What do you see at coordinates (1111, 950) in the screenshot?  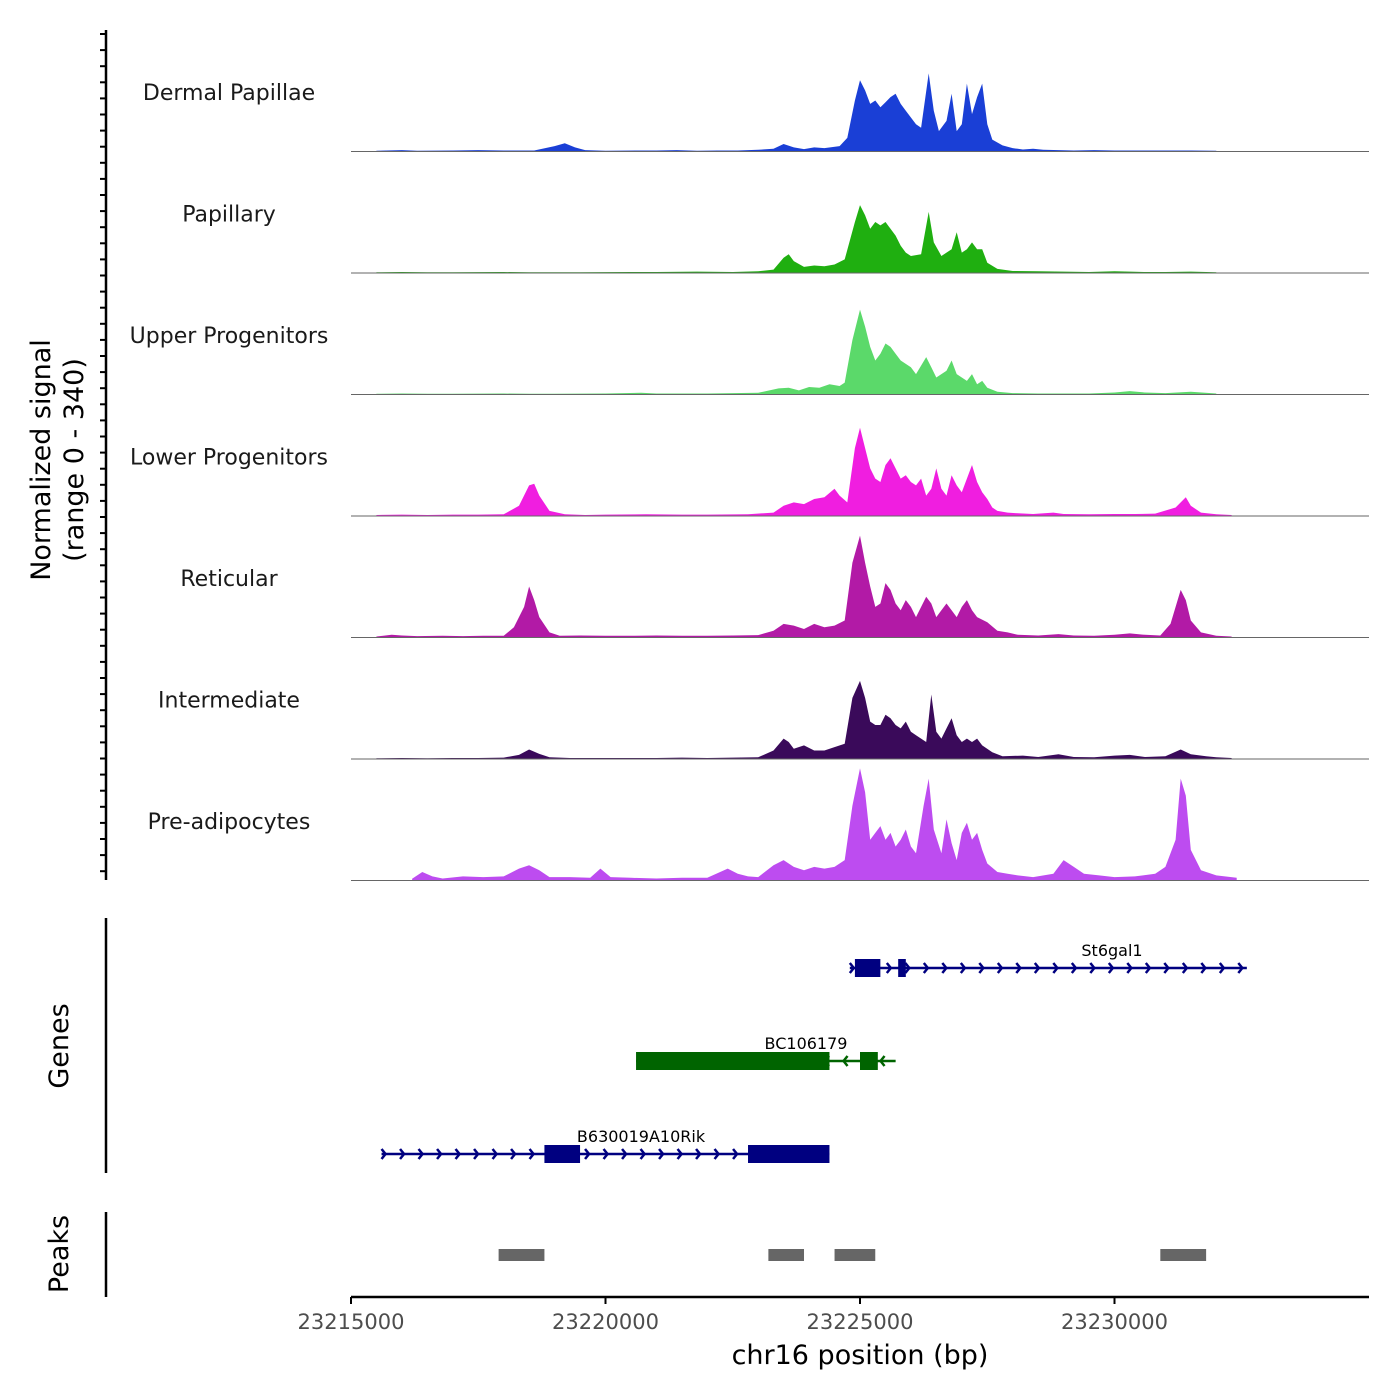 I see `gene-label-st6gal1: St6gal1` at bounding box center [1111, 950].